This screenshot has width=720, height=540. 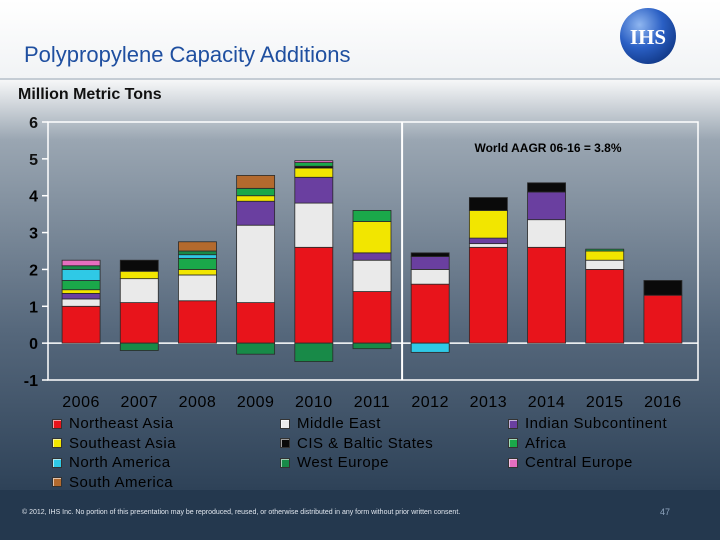 What do you see at coordinates (139, 323) in the screenshot?
I see `bar-2007-northeast-asia` at bounding box center [139, 323].